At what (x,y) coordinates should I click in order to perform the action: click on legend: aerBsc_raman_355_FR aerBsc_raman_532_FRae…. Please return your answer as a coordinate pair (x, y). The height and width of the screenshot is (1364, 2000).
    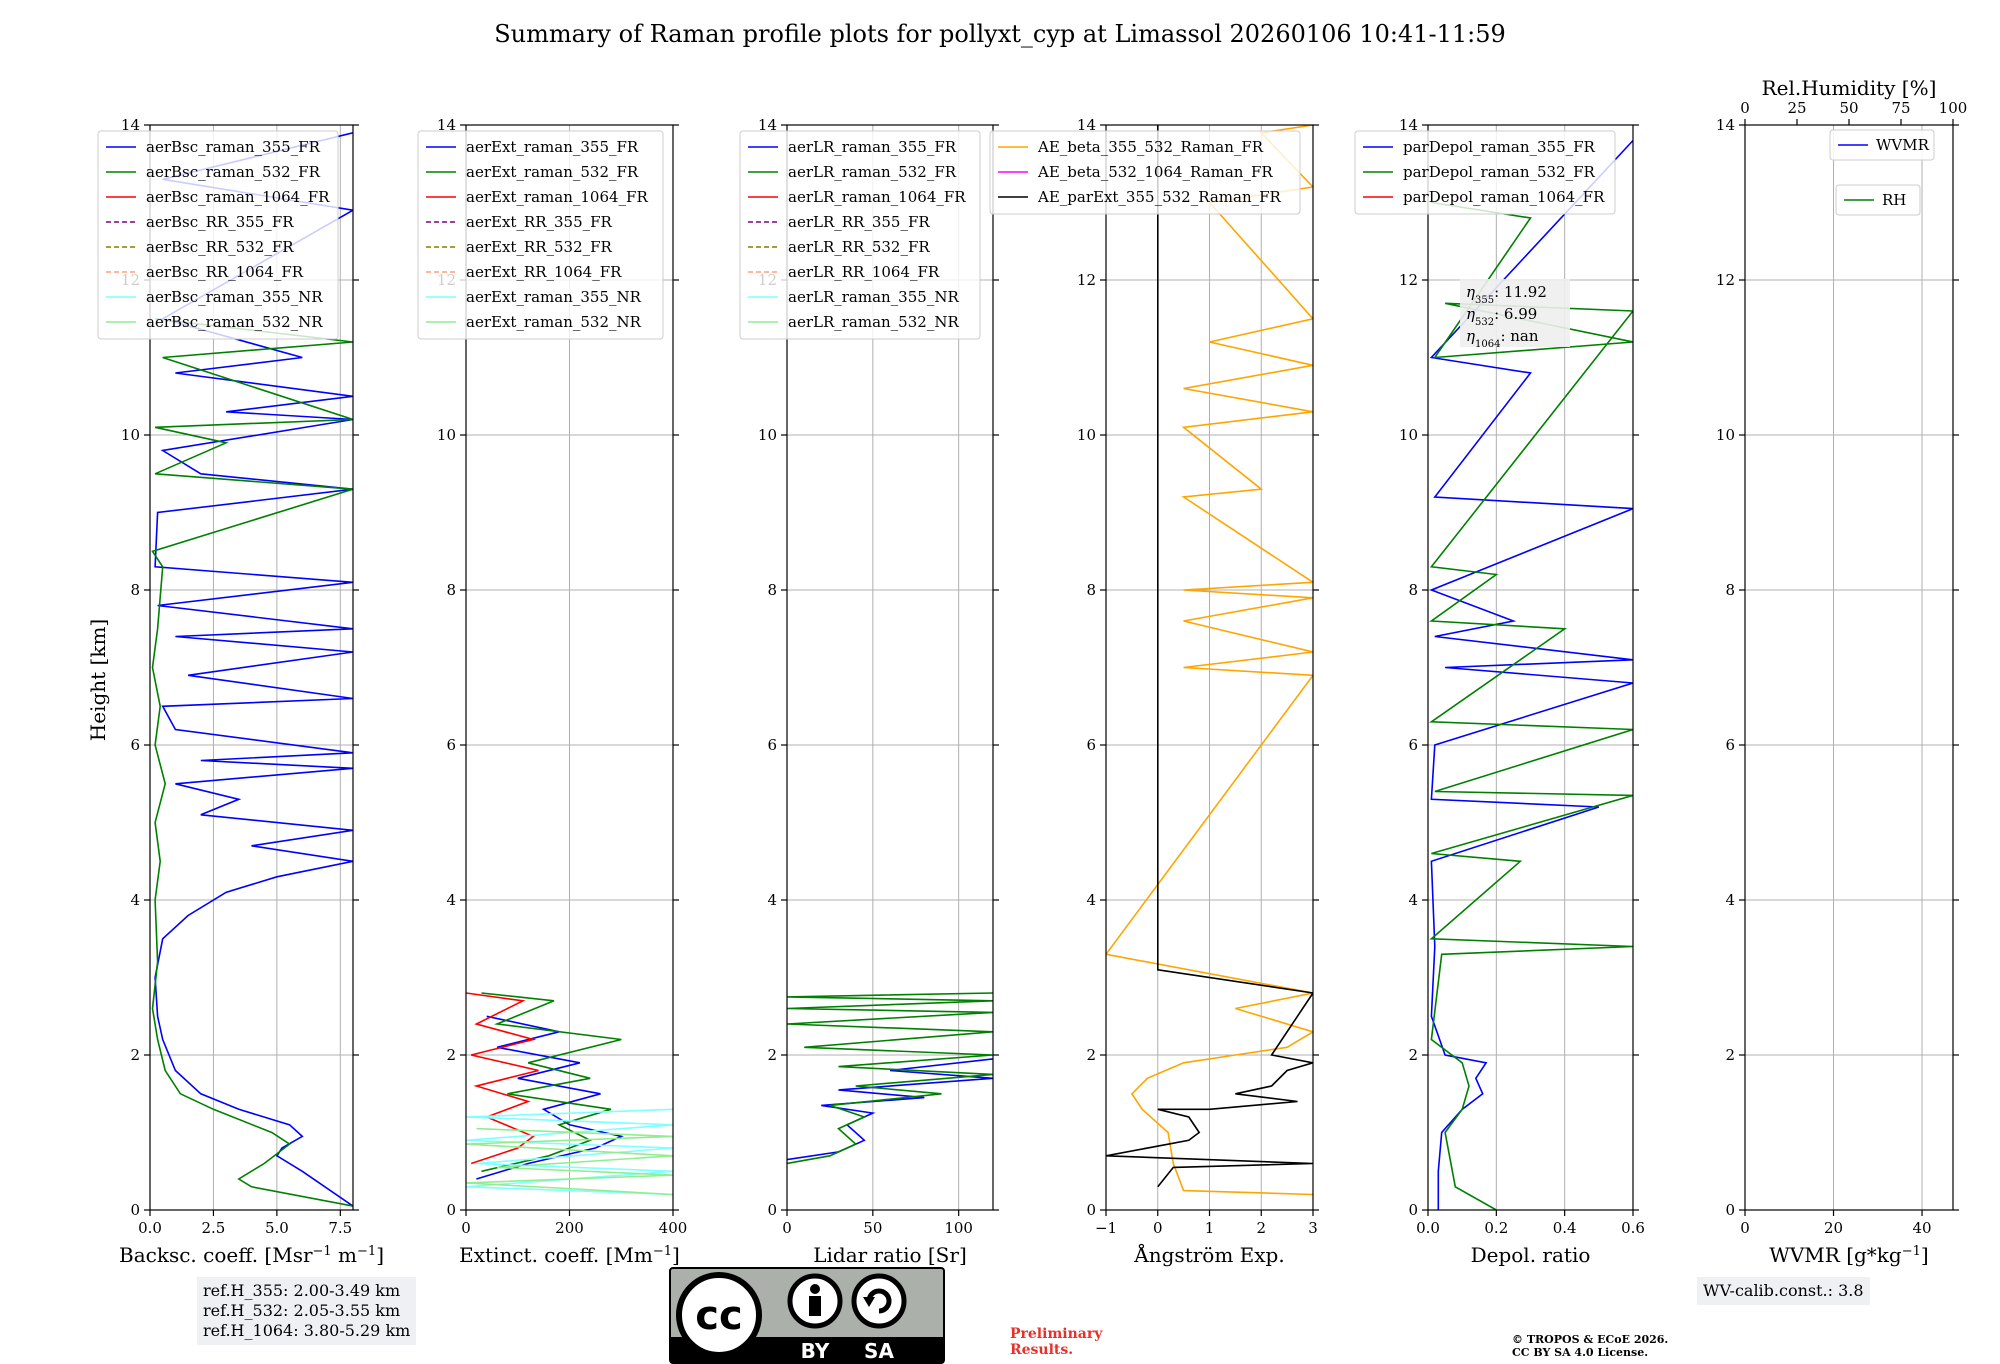
    Looking at the image, I should click on (218, 235).